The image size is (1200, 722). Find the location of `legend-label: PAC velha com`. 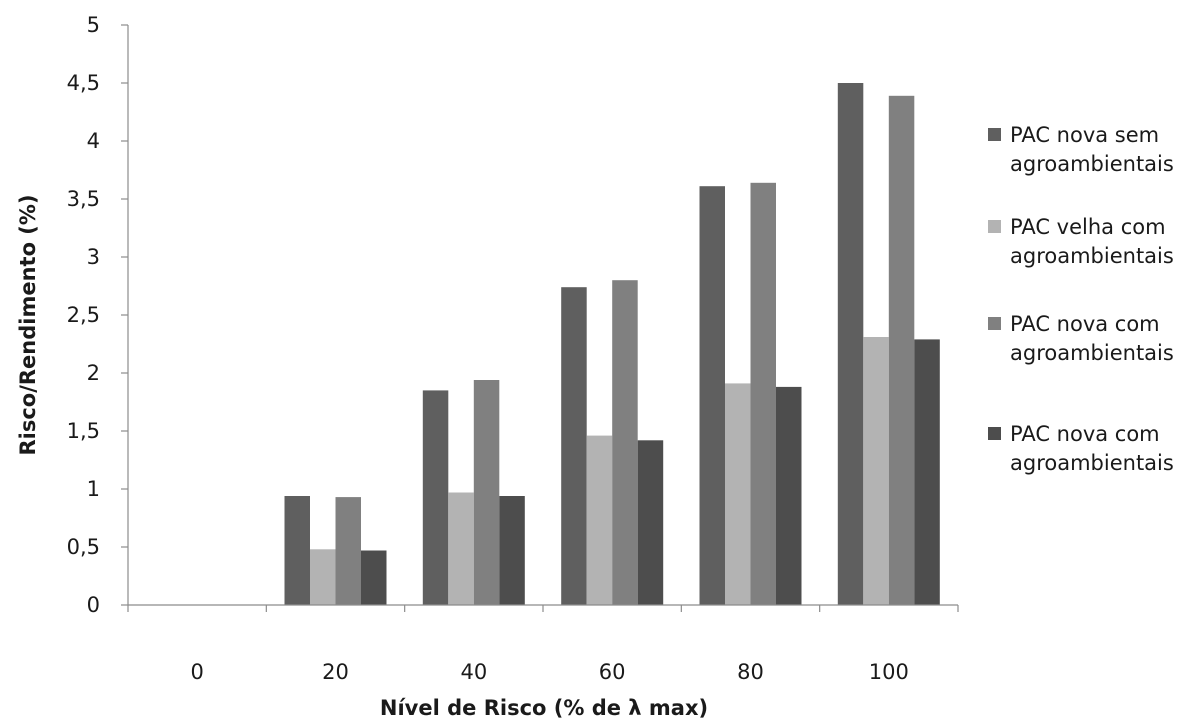

legend-label: PAC velha com is located at coordinates (1088, 227).